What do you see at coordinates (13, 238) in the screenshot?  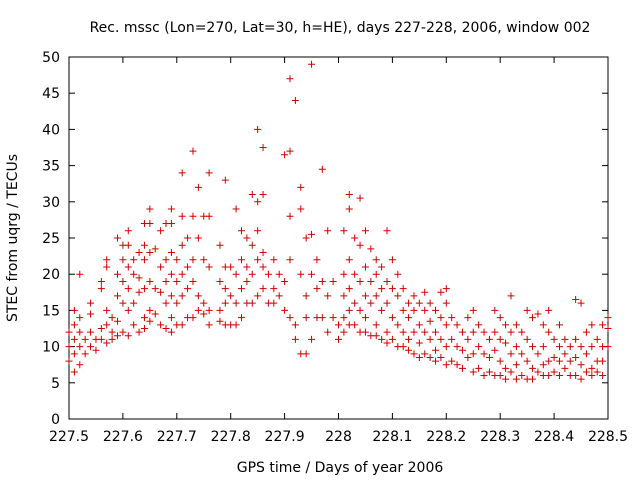 I see `y-axis-label: STEC from uqrg / TECUs` at bounding box center [13, 238].